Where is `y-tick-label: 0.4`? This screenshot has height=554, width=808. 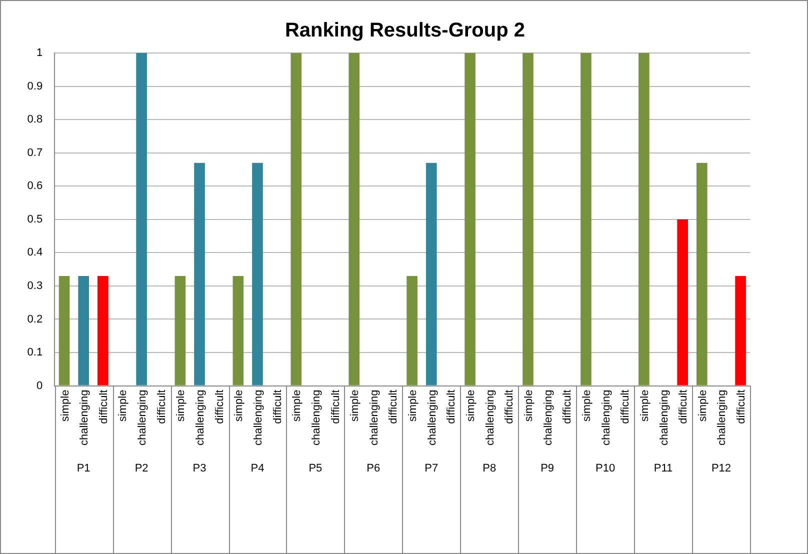
y-tick-label: 0.4 is located at coordinates (35, 252).